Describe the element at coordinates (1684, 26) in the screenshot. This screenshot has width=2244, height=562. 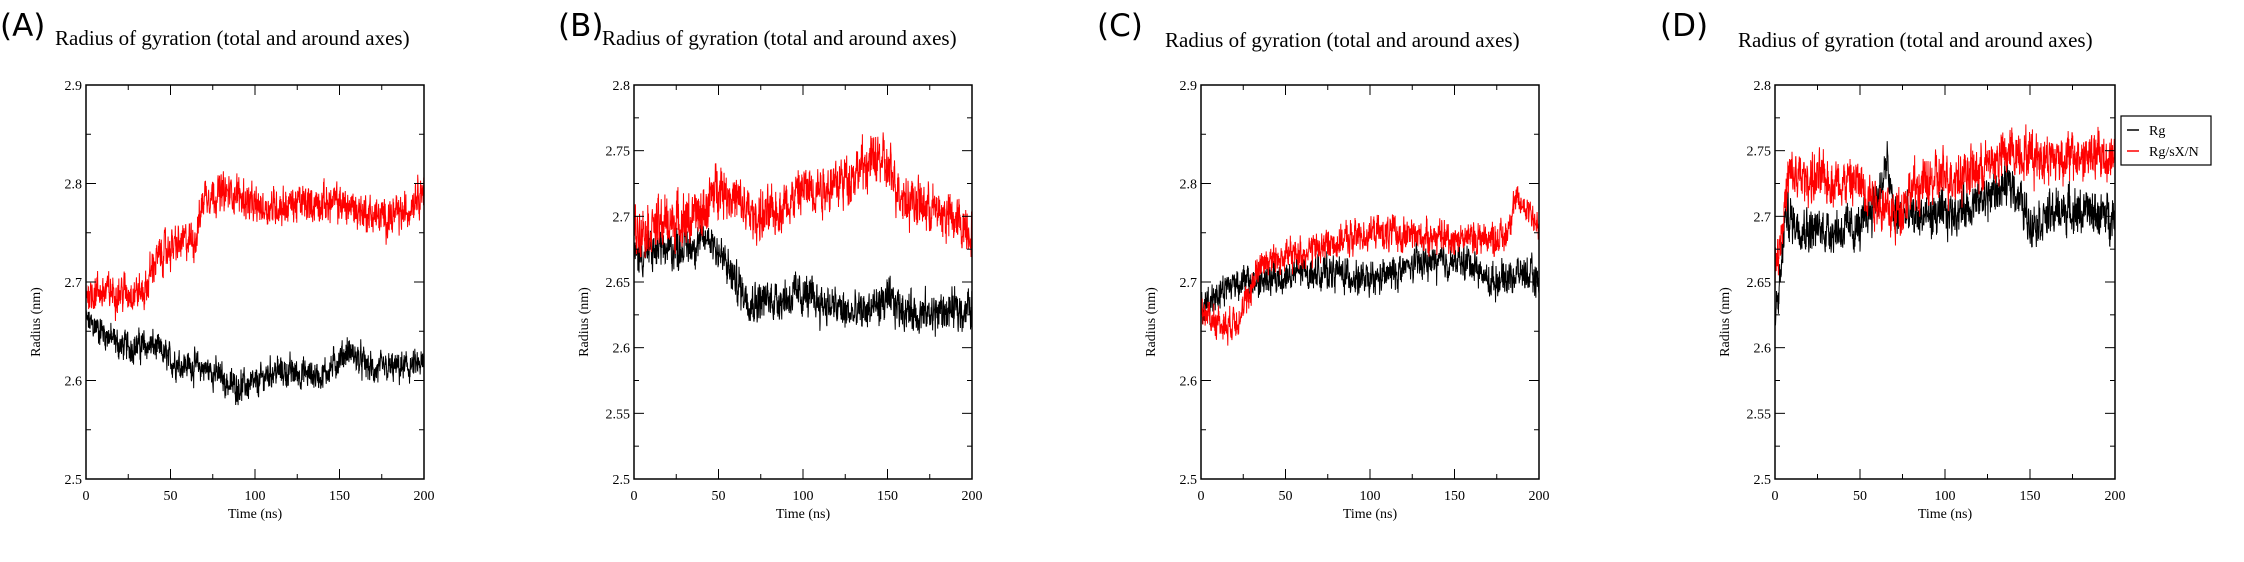
I see `panel-label: (D)` at that location.